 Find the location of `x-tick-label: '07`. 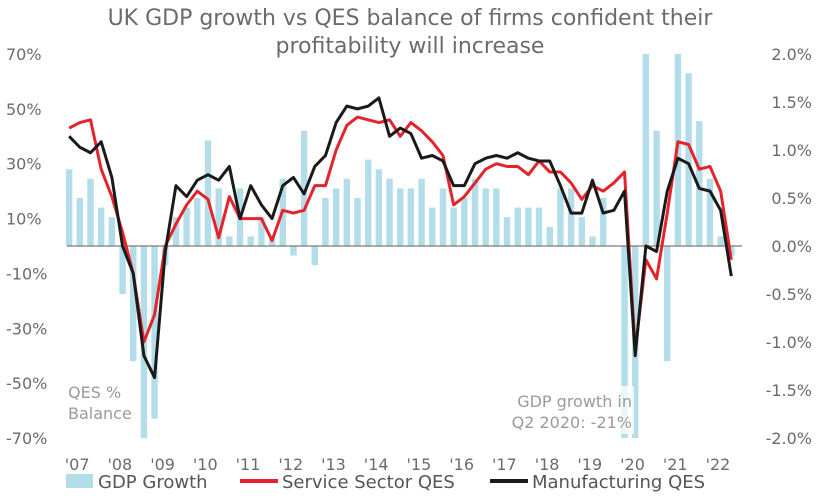

x-tick-label: '07 is located at coordinates (77, 464).